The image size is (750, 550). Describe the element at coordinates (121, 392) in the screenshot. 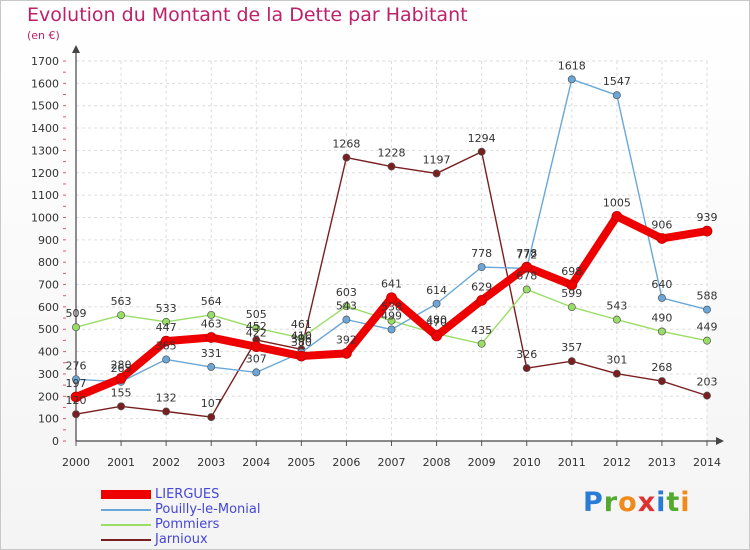

I see `data-label: 155` at that location.